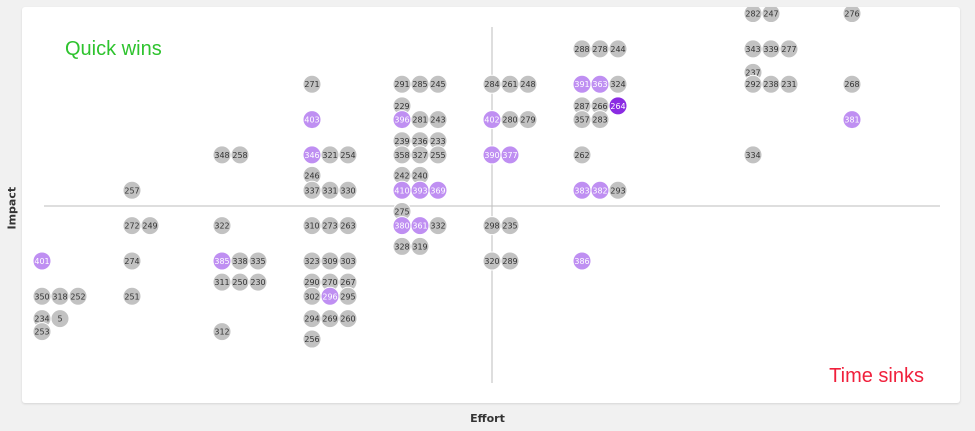 The width and height of the screenshot is (975, 431). I want to click on matrix-point-293: 293, so click(618, 190).